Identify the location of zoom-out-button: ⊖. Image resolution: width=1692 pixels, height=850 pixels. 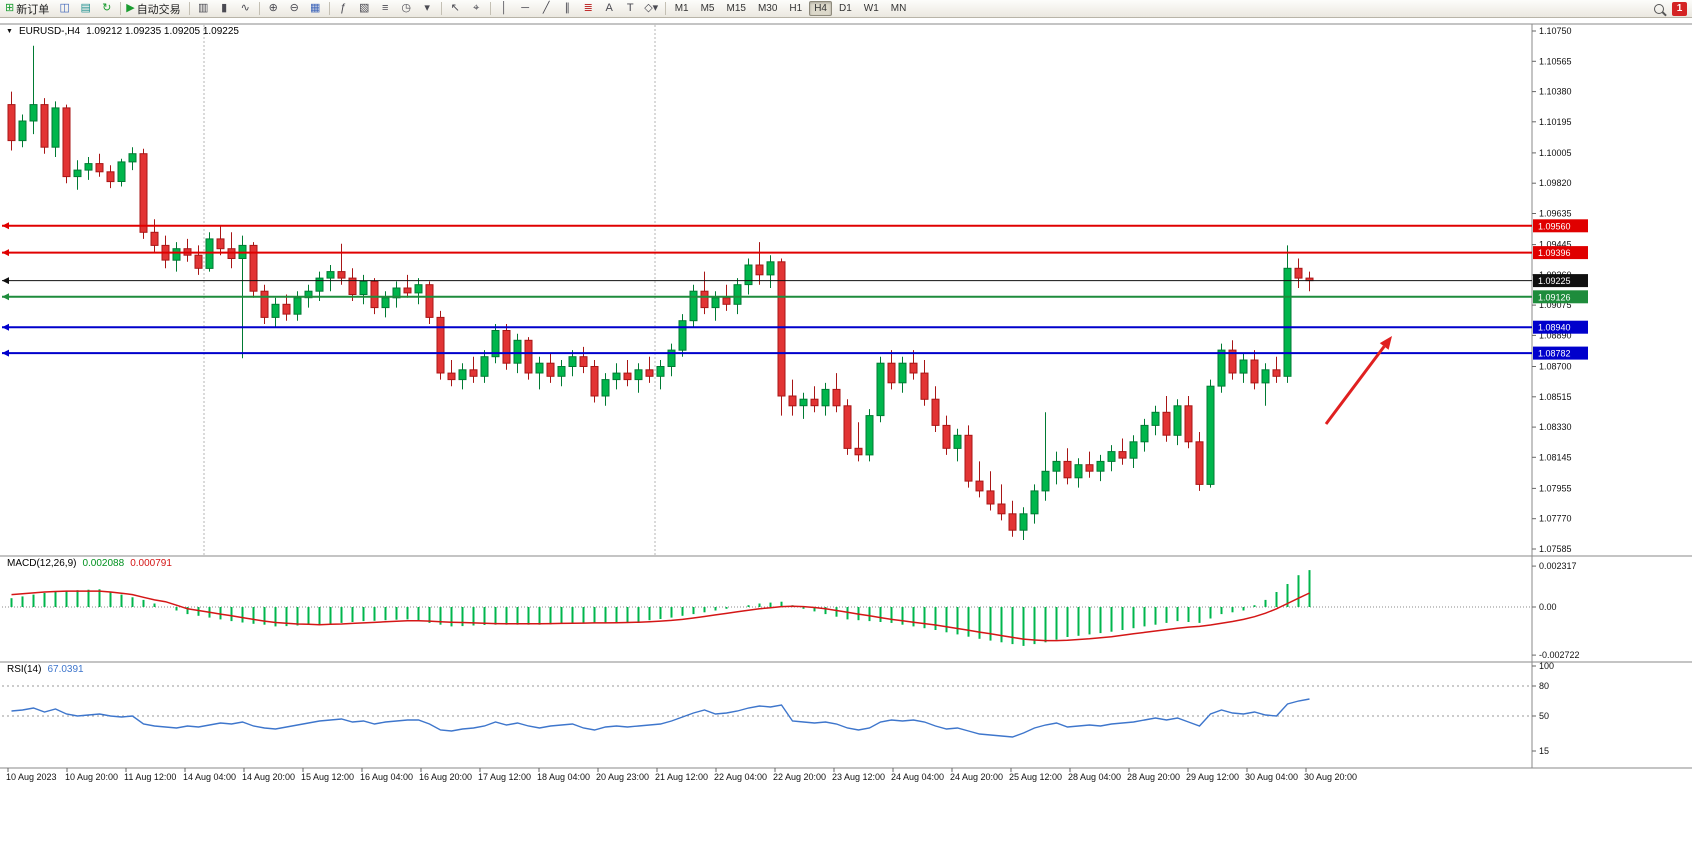
(294, 9).